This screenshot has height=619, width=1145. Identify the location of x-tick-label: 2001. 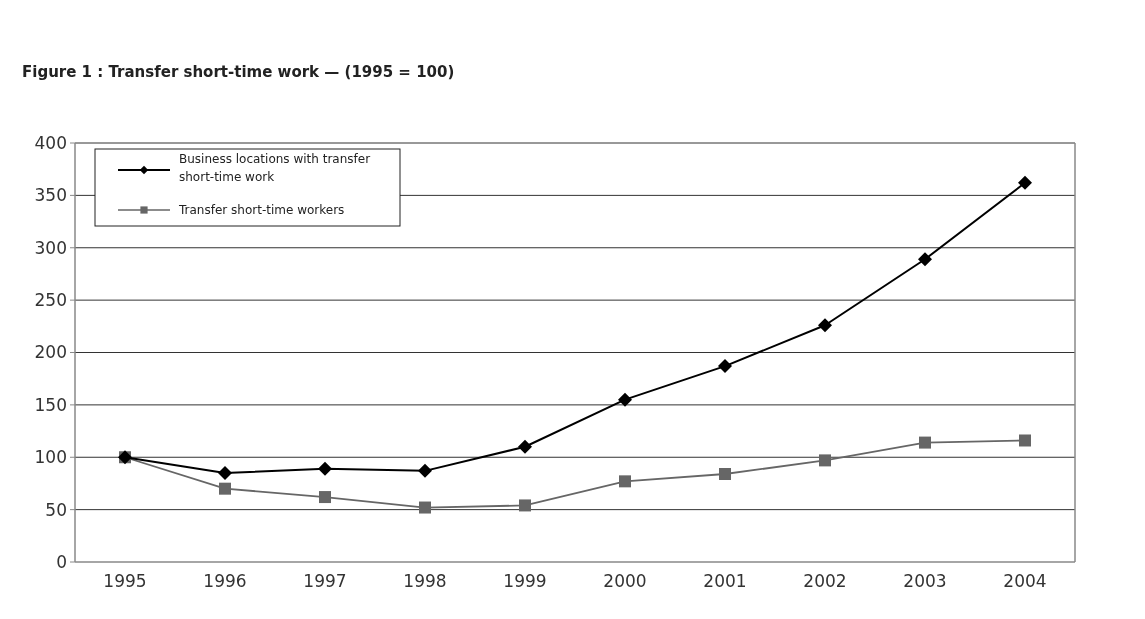
(725, 581).